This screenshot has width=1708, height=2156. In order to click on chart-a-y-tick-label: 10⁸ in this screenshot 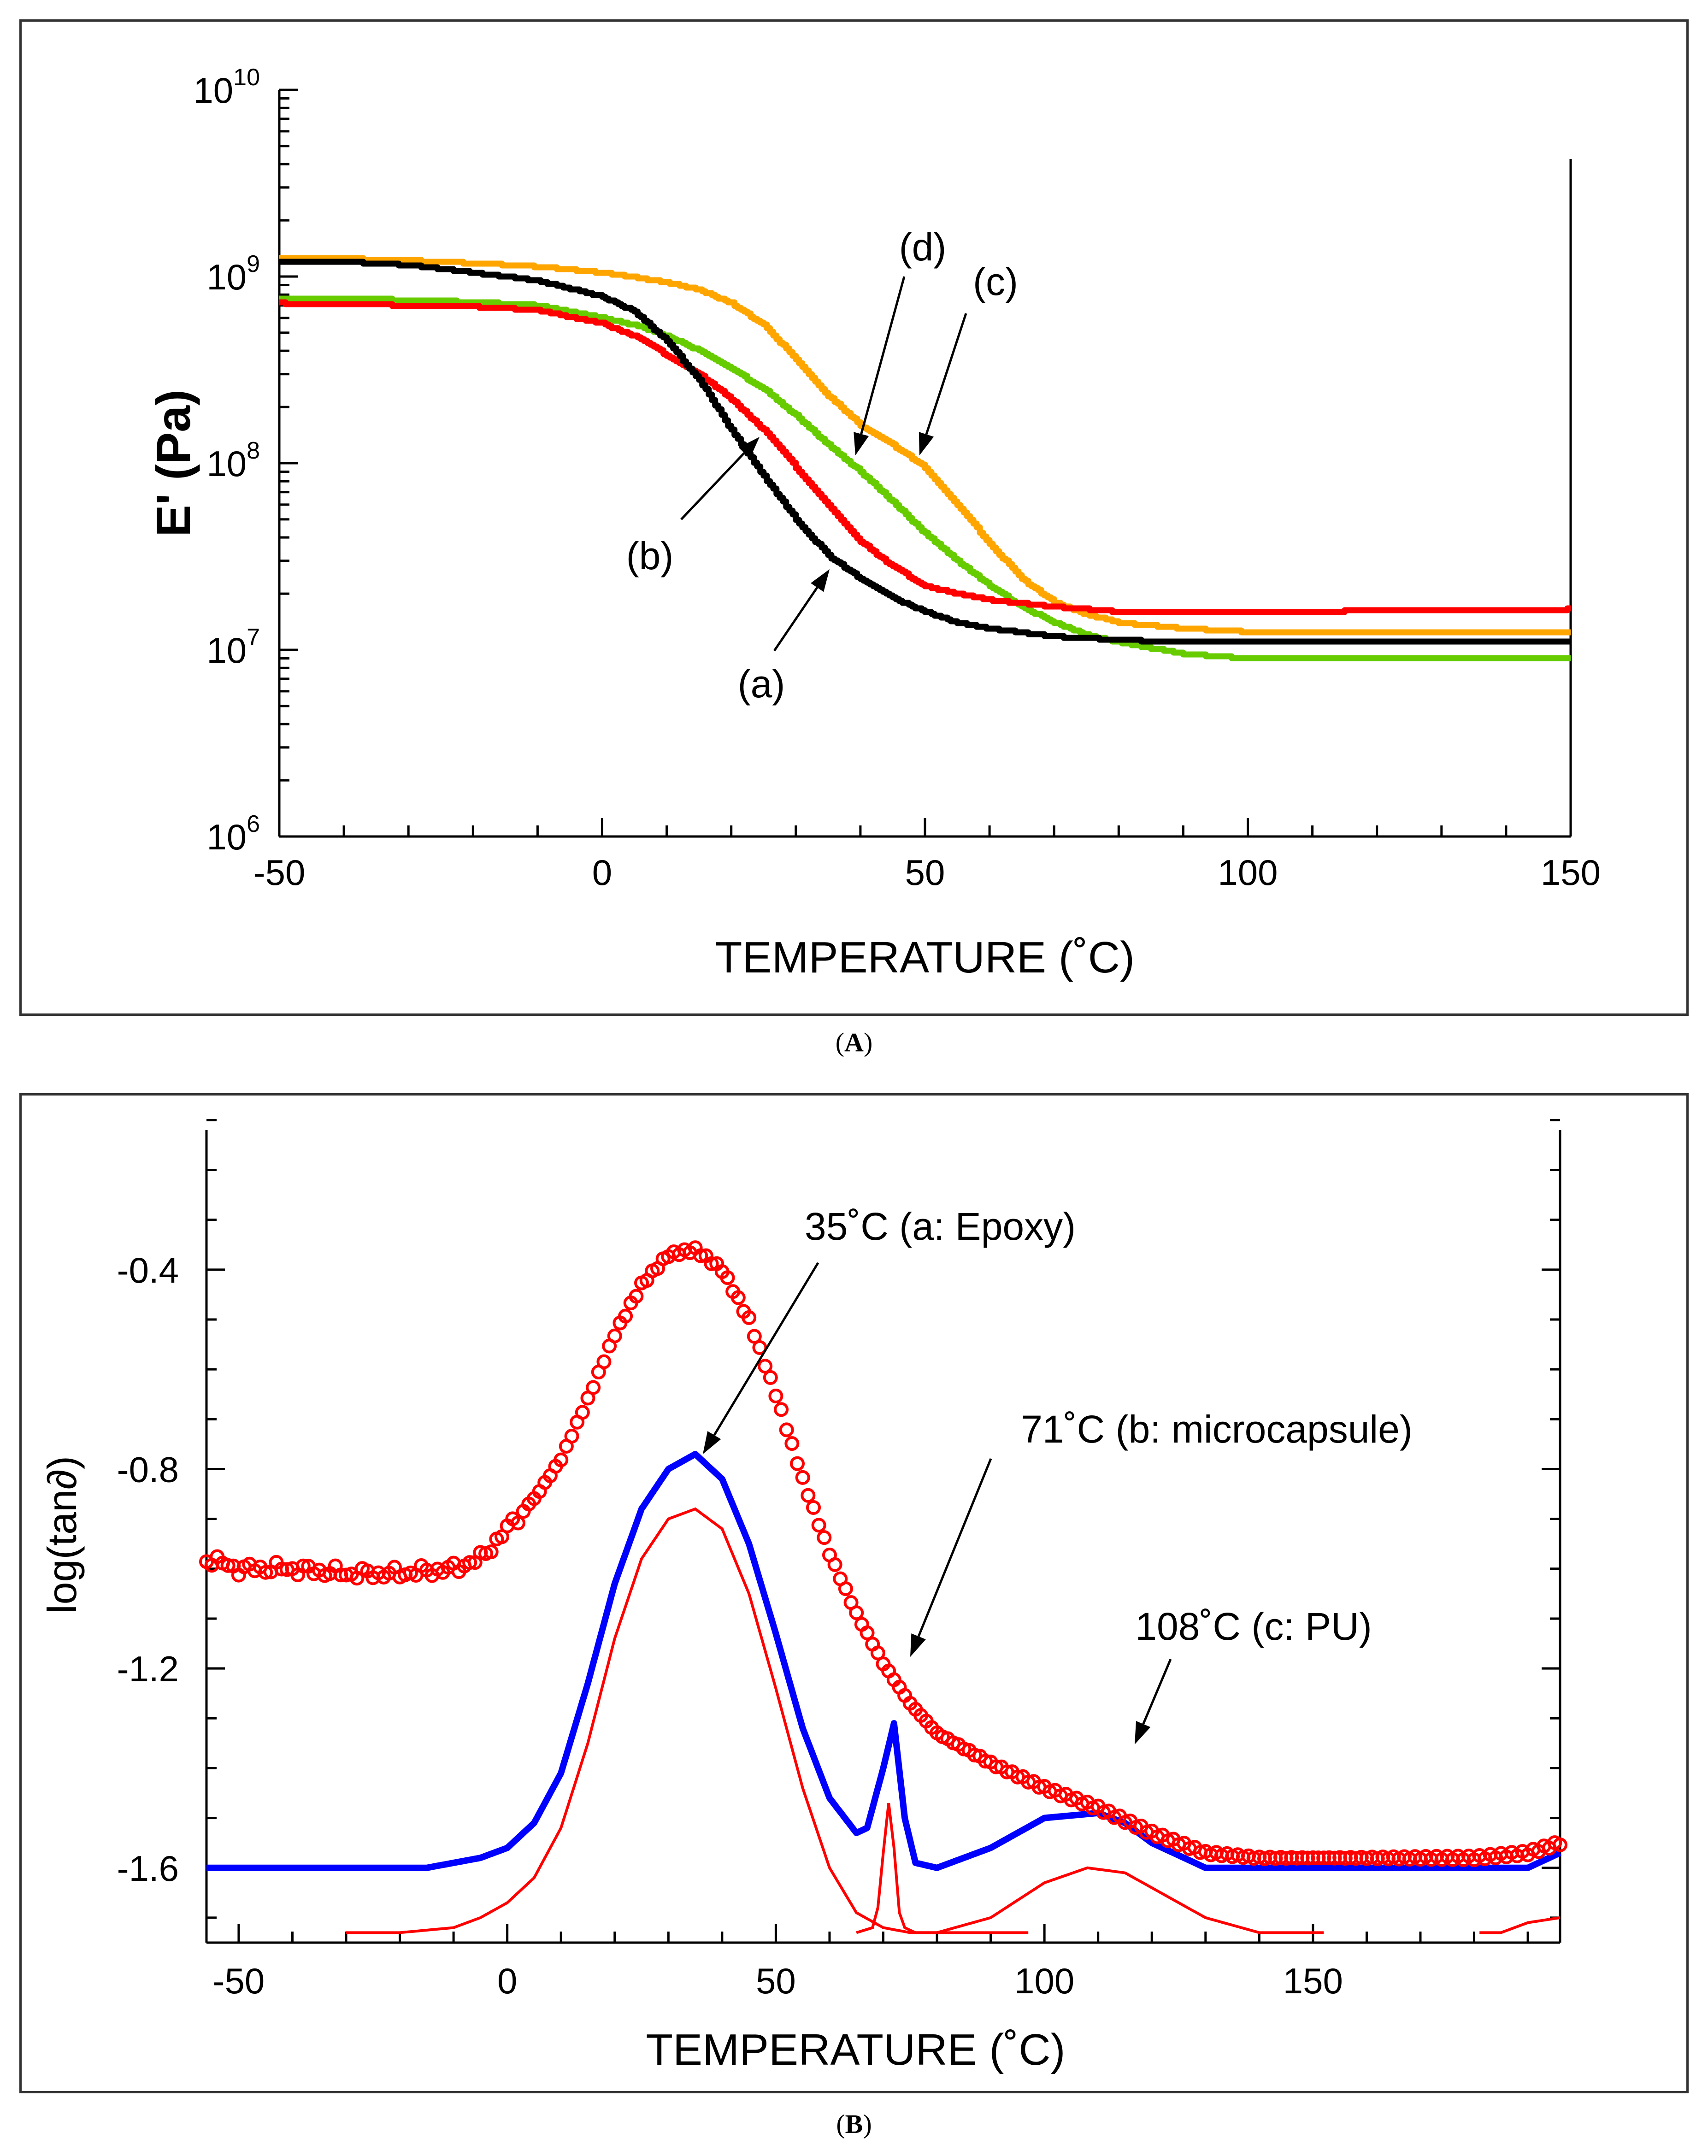, I will do `click(233, 460)`.